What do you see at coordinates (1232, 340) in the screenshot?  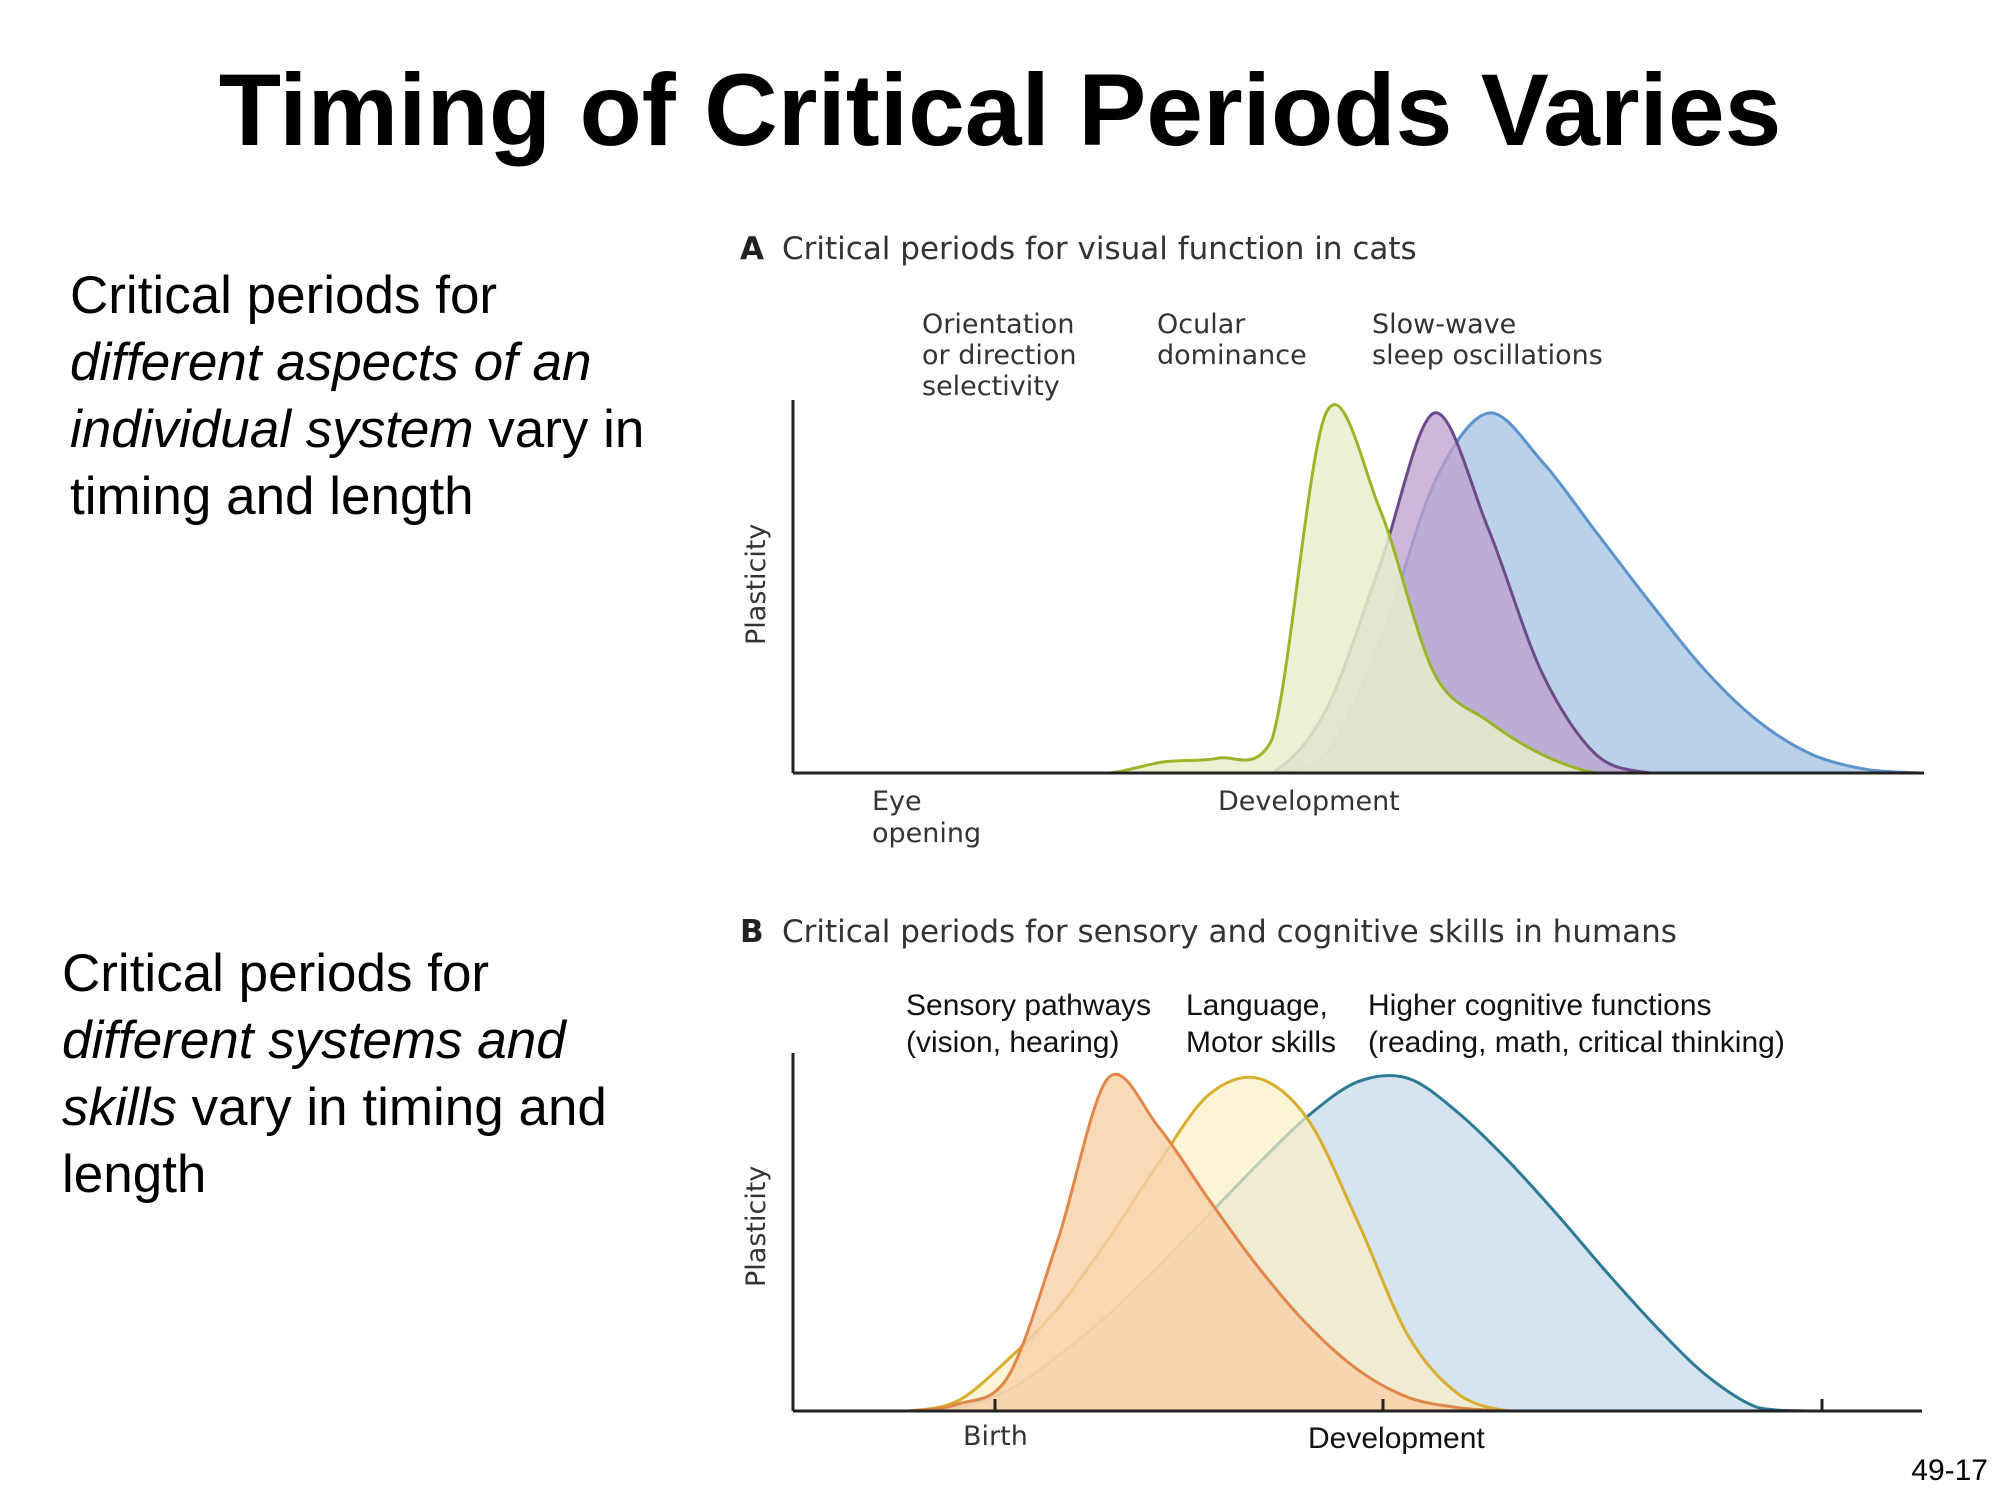 I see `chart-a-label-ocular-dominance: Ocular dominance` at bounding box center [1232, 340].